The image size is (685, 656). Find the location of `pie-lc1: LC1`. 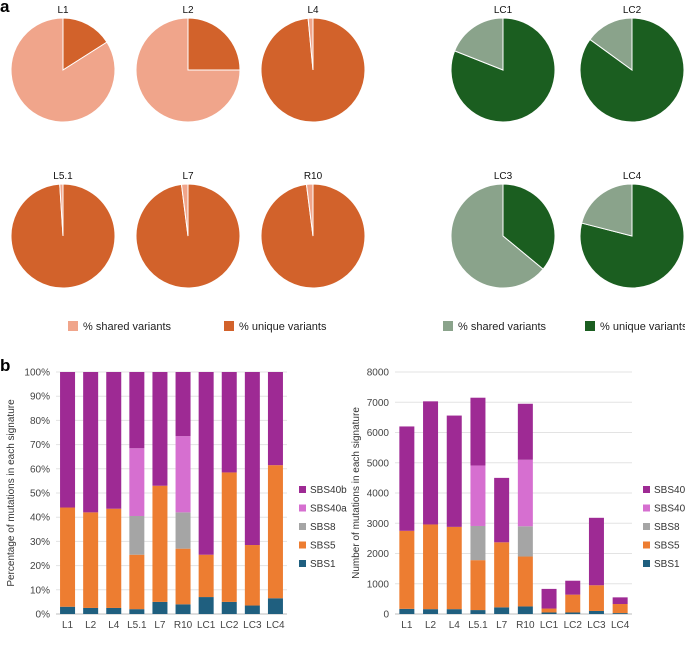

pie-lc1: LC1 is located at coordinates (503, 64).